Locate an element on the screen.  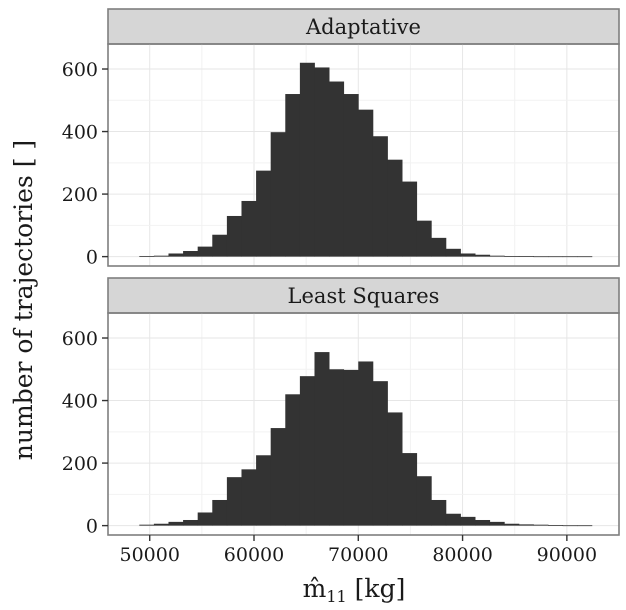
x-tick-label: 70000 is located at coordinates (358, 555).